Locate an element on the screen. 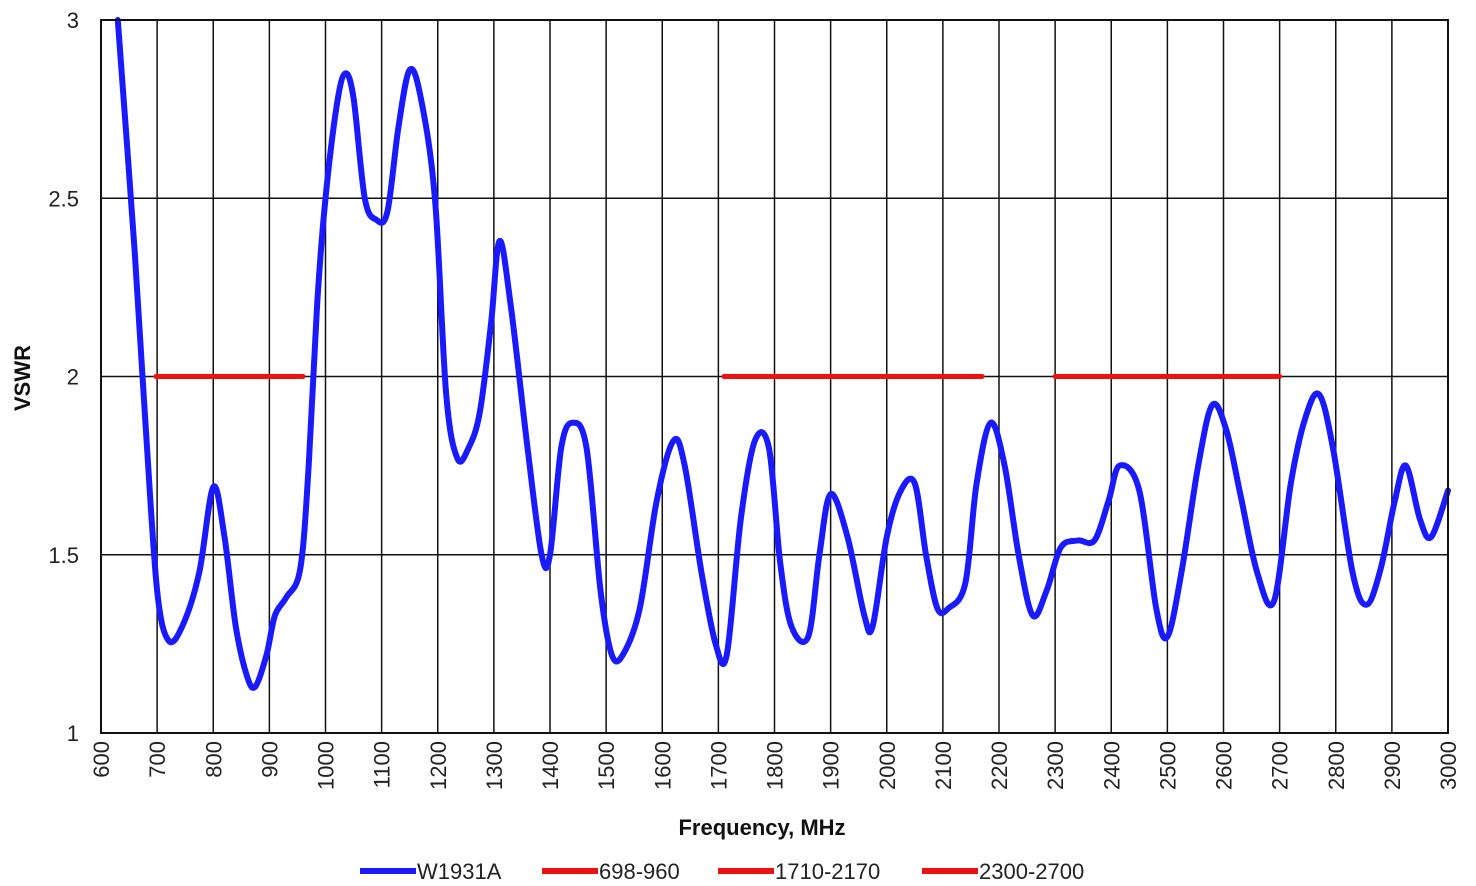  x-tick-label: 1300 is located at coordinates (494, 765).